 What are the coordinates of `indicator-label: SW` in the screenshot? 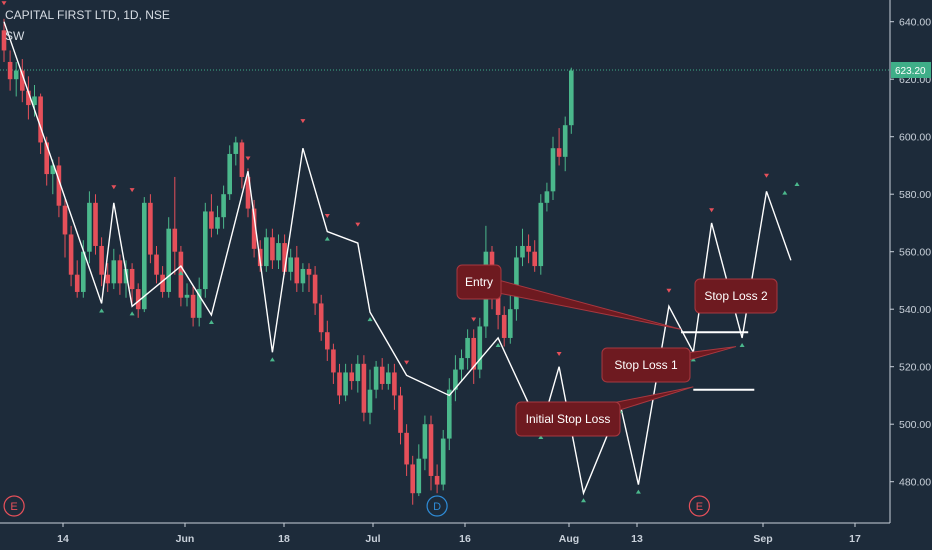 It's located at (15, 36).